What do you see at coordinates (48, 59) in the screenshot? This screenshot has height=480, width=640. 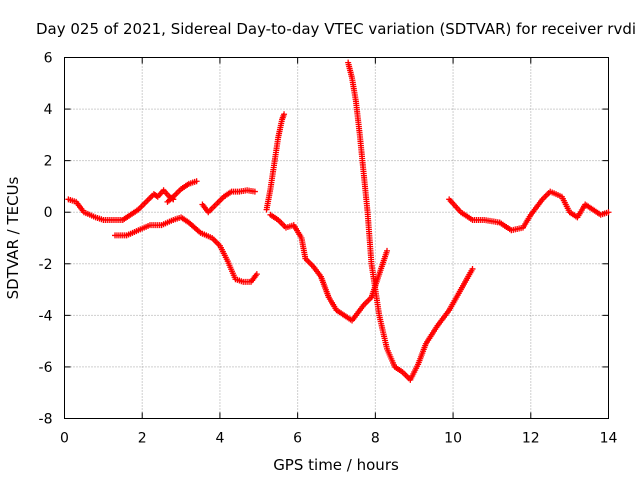 I see `y-tick-label: 6` at bounding box center [48, 59].